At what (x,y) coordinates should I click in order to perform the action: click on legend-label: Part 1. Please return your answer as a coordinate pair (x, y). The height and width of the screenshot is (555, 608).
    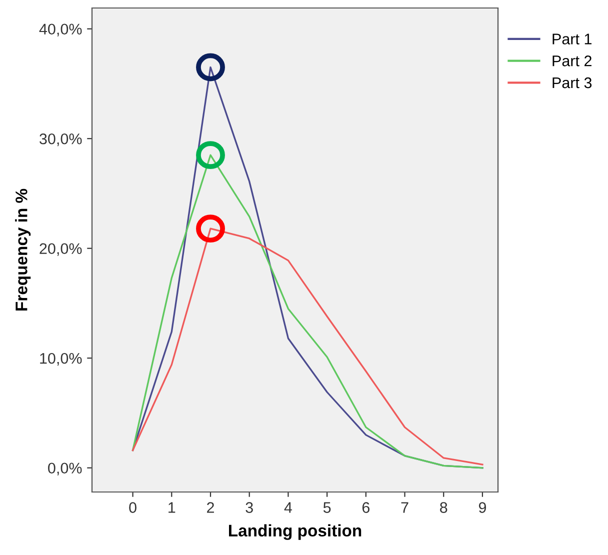
    Looking at the image, I should click on (572, 39).